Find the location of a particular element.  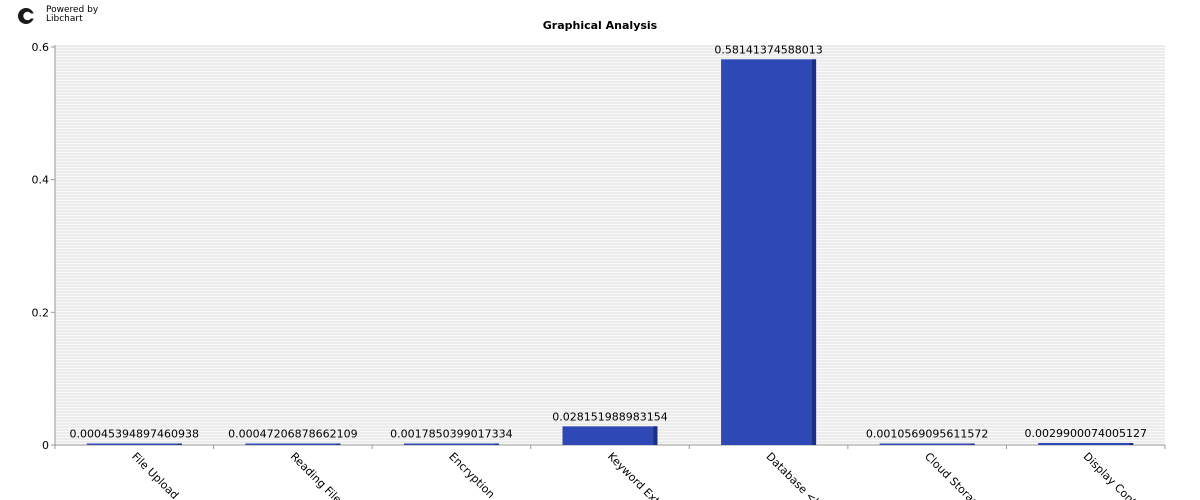

y-tick-label: 0.6 is located at coordinates (41, 47).